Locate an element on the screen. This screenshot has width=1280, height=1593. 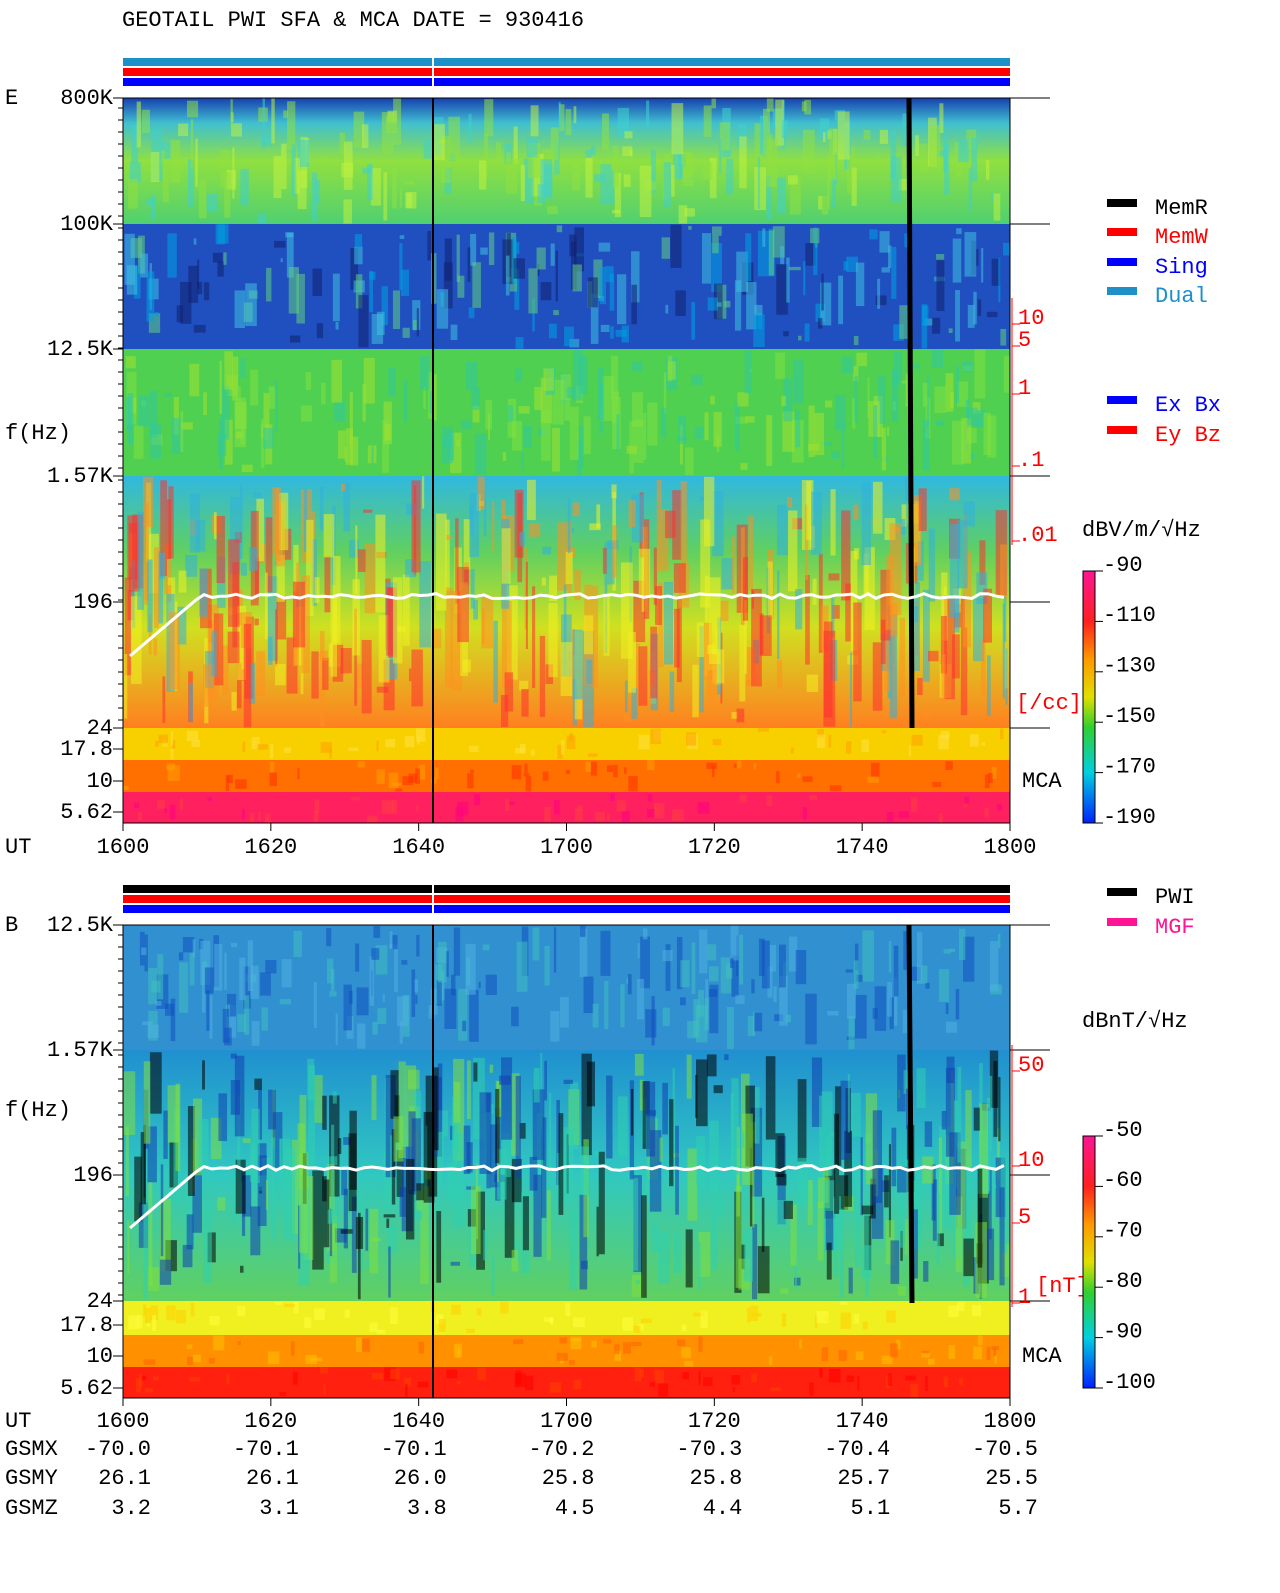
legend-label: MemR is located at coordinates (1181, 208).